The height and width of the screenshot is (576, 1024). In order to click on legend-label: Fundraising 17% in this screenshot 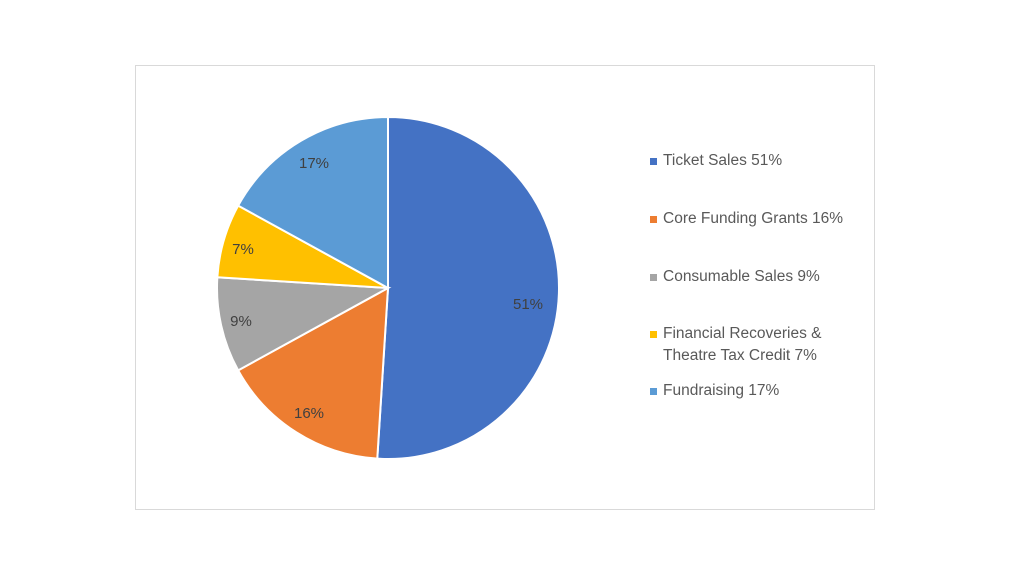, I will do `click(721, 390)`.